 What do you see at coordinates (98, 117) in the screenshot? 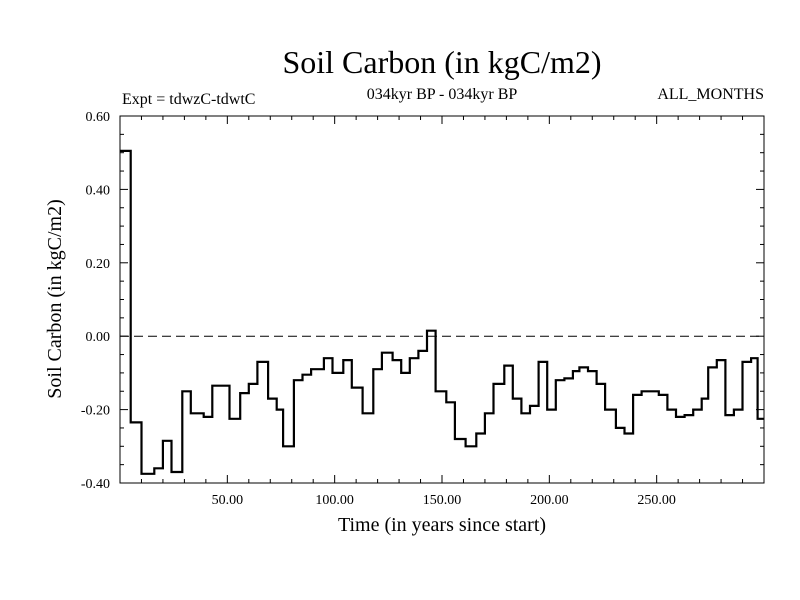
I see `y-tick-label: 0.60` at bounding box center [98, 117].